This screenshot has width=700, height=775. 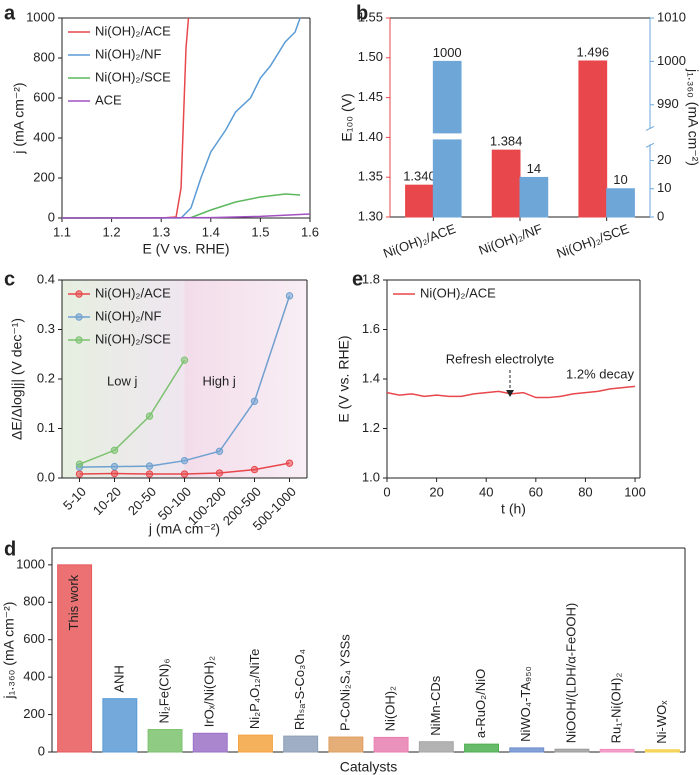 What do you see at coordinates (447, 52) in the screenshot?
I see `value-label: 1000` at bounding box center [447, 52].